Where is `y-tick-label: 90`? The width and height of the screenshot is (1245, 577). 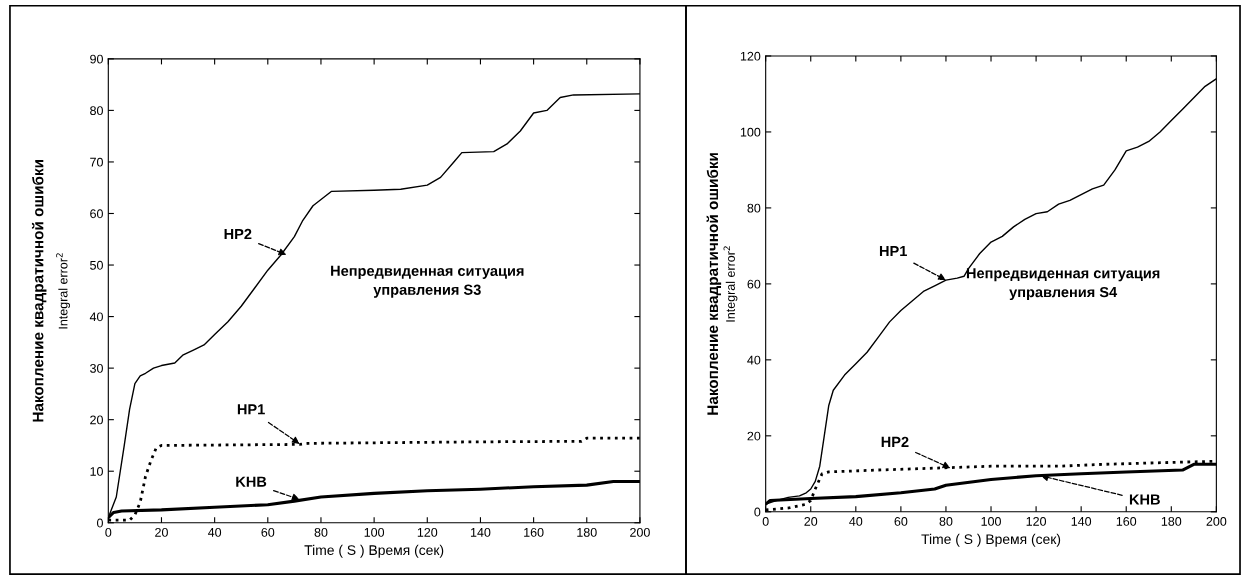 y-tick-label: 90 is located at coordinates (96, 59).